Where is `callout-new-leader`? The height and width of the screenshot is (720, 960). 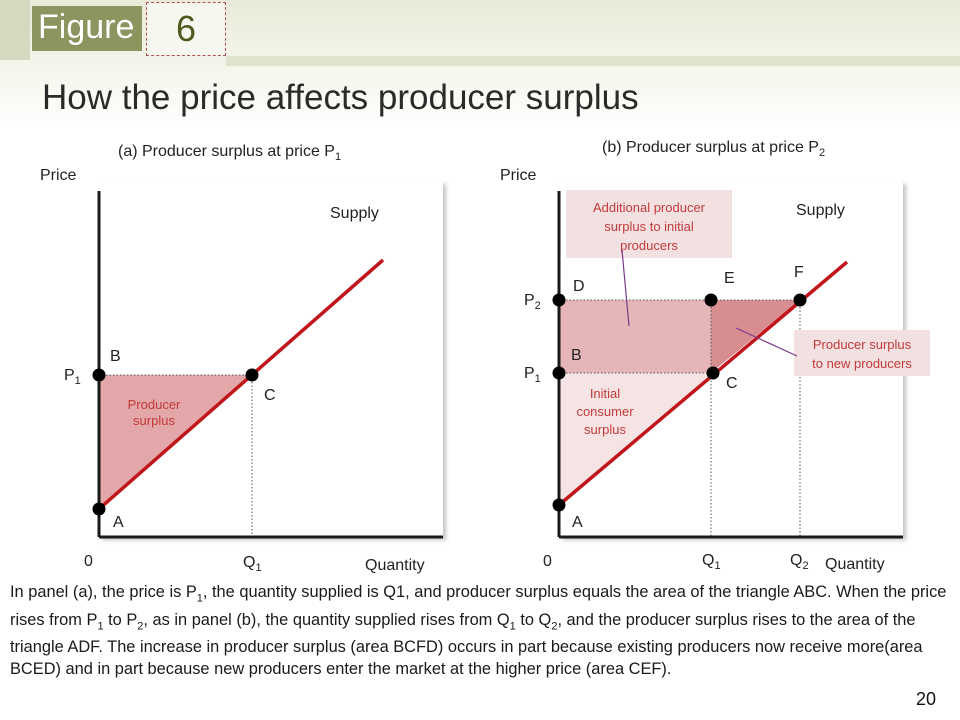
callout-new-leader is located at coordinates (766, 342).